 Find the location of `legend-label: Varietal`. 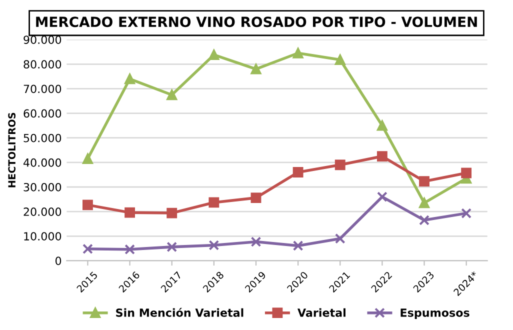

legend-label: Varietal is located at coordinates (322, 312).